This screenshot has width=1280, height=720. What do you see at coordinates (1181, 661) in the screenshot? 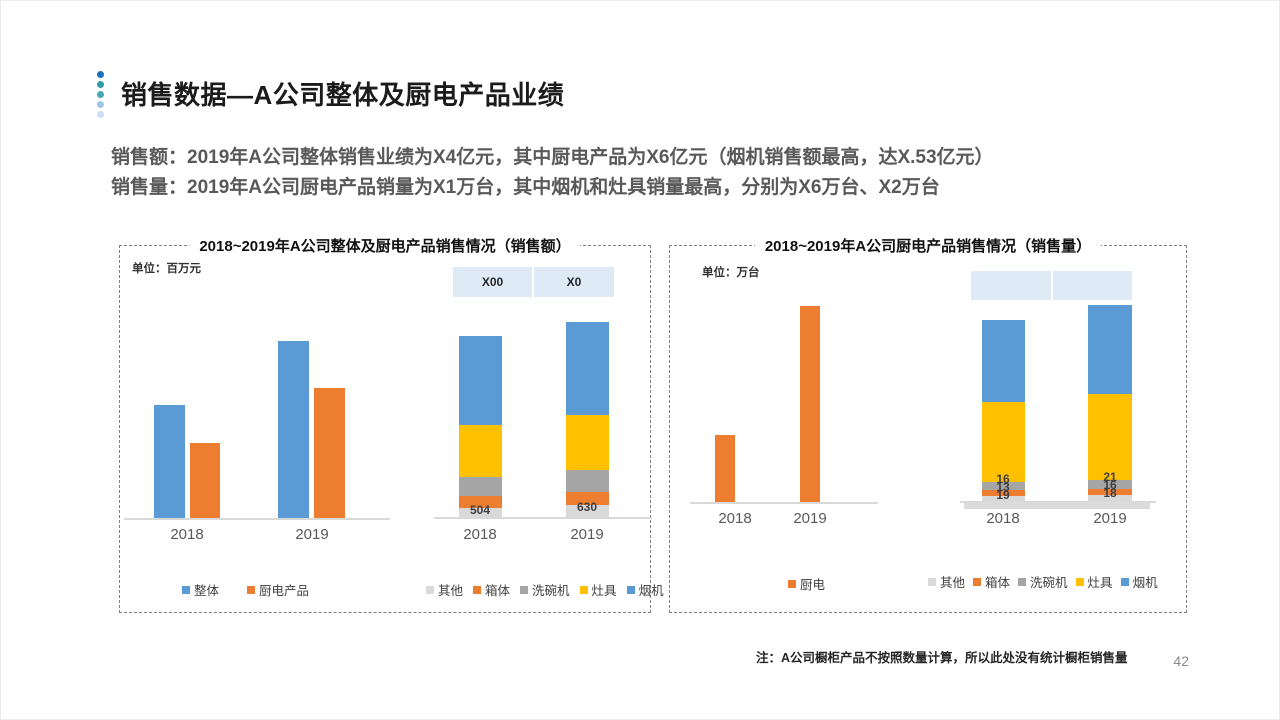
I see `page-number: 42` at bounding box center [1181, 661].